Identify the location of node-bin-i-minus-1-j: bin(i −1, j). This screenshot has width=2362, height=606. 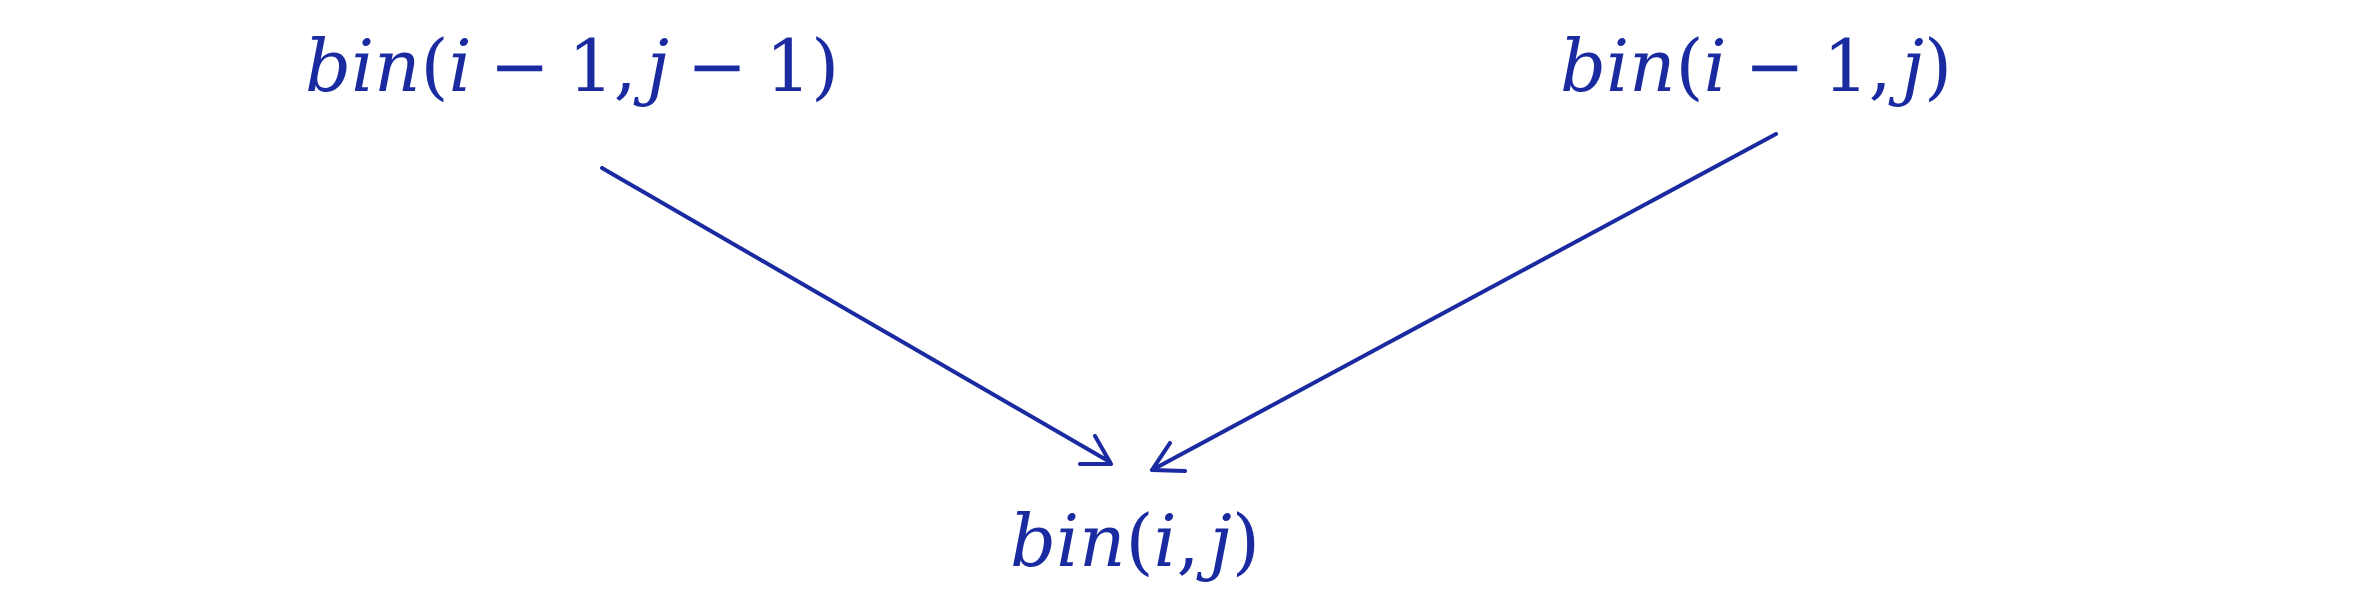
(1756, 66).